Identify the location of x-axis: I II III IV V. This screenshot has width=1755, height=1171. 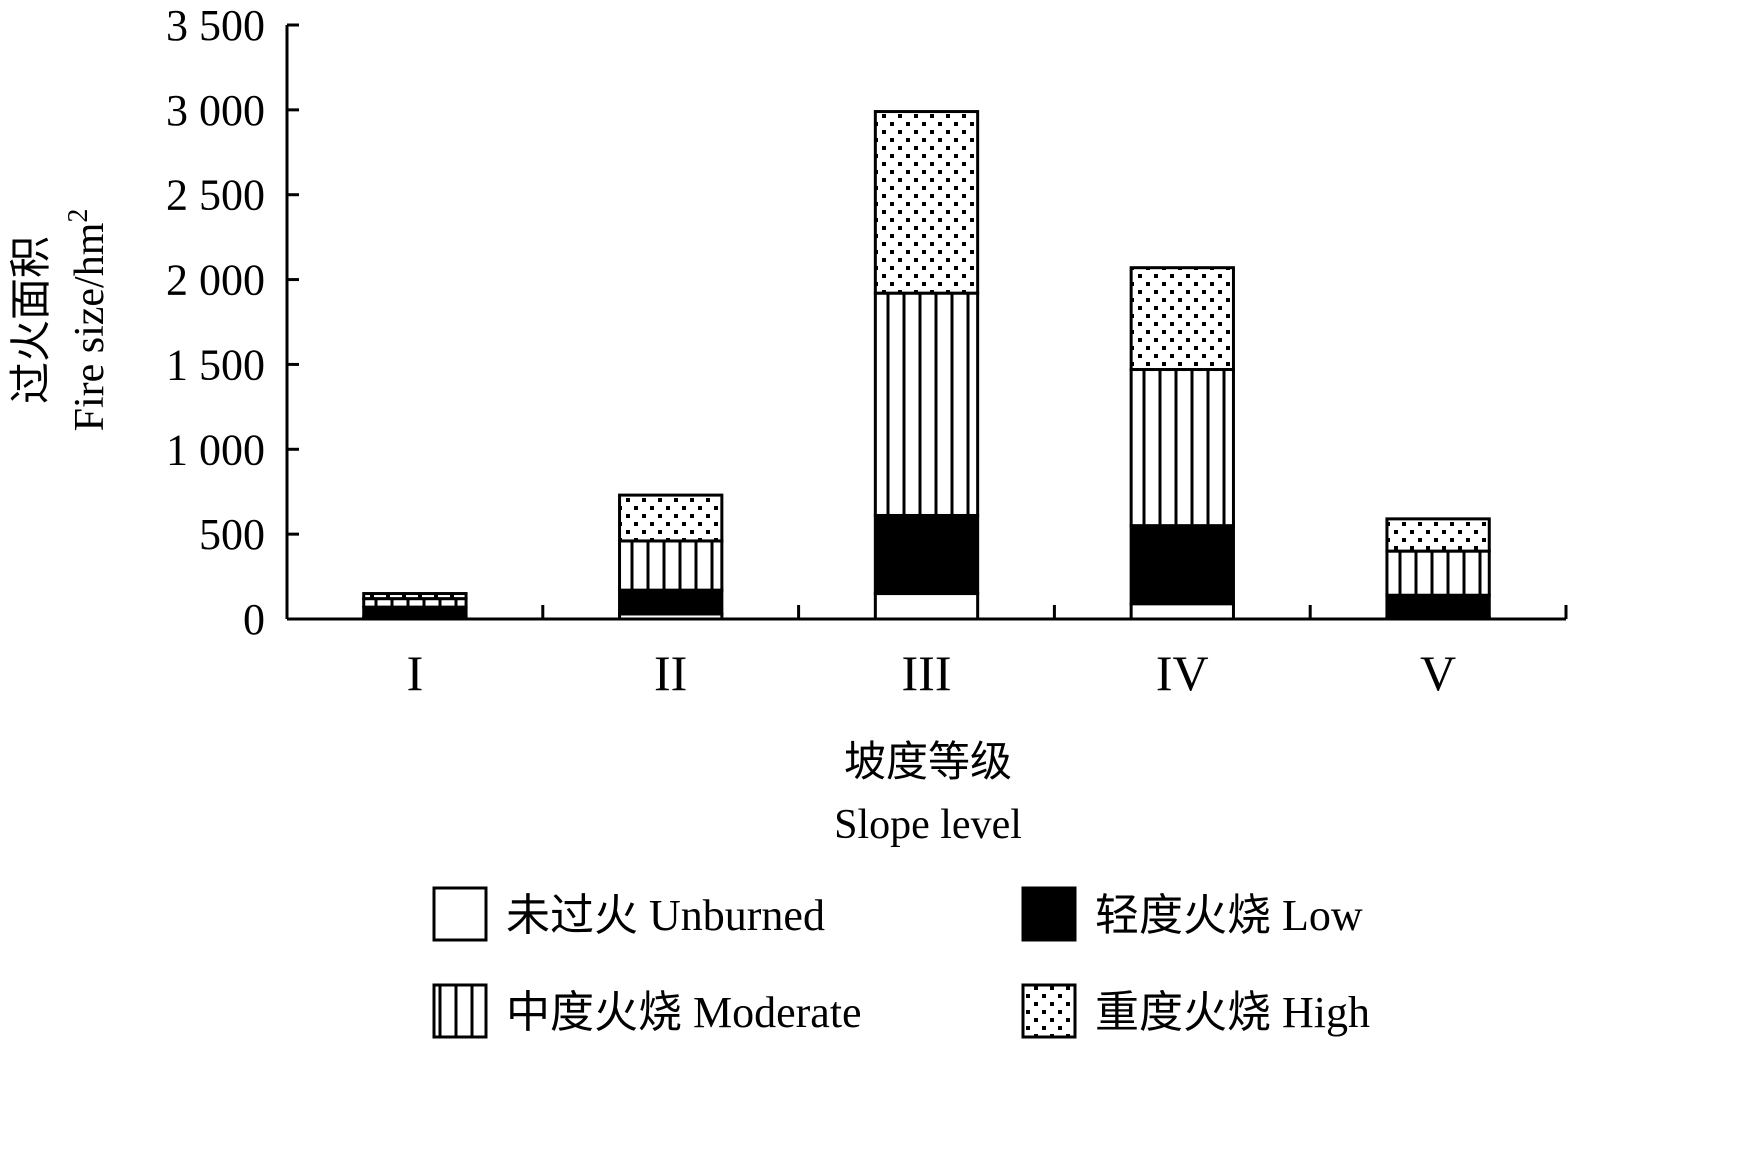
(927, 653).